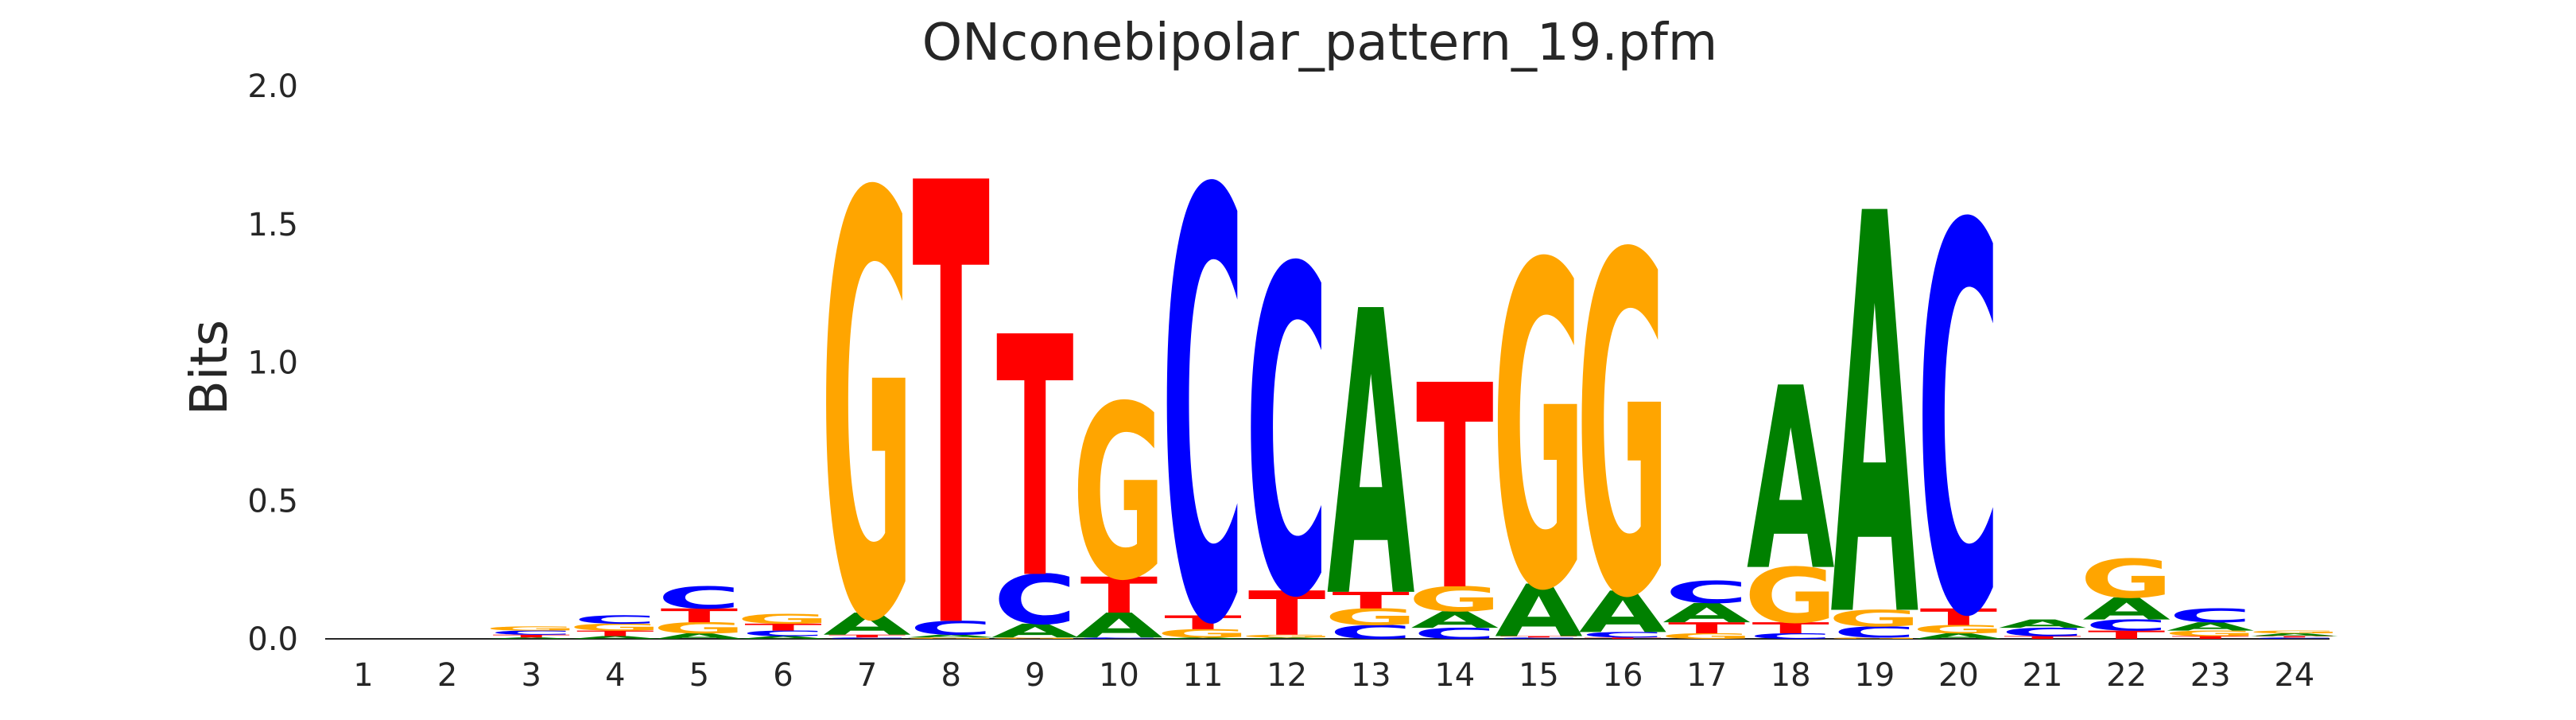 The width and height of the screenshot is (2576, 720). What do you see at coordinates (1539, 675) in the screenshot?
I see `x-tick-label: 15` at bounding box center [1539, 675].